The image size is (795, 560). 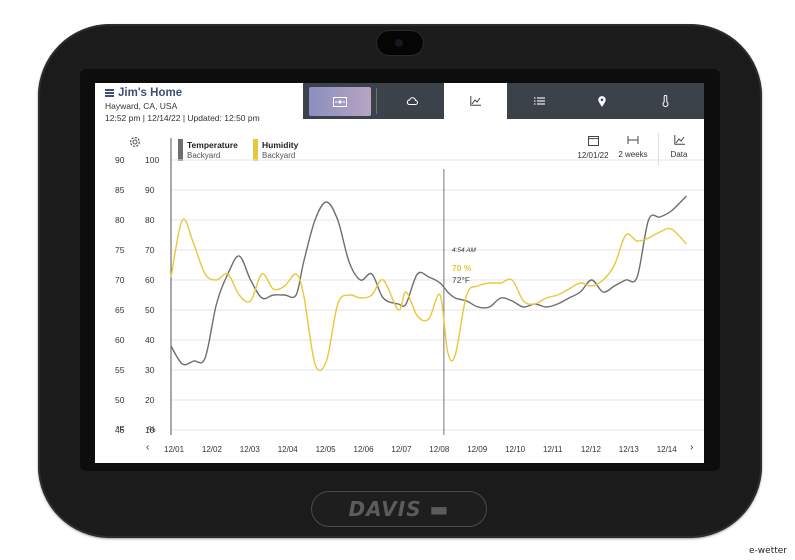 What do you see at coordinates (628, 449) in the screenshot?
I see `x-tick-label: 12/13` at bounding box center [628, 449].